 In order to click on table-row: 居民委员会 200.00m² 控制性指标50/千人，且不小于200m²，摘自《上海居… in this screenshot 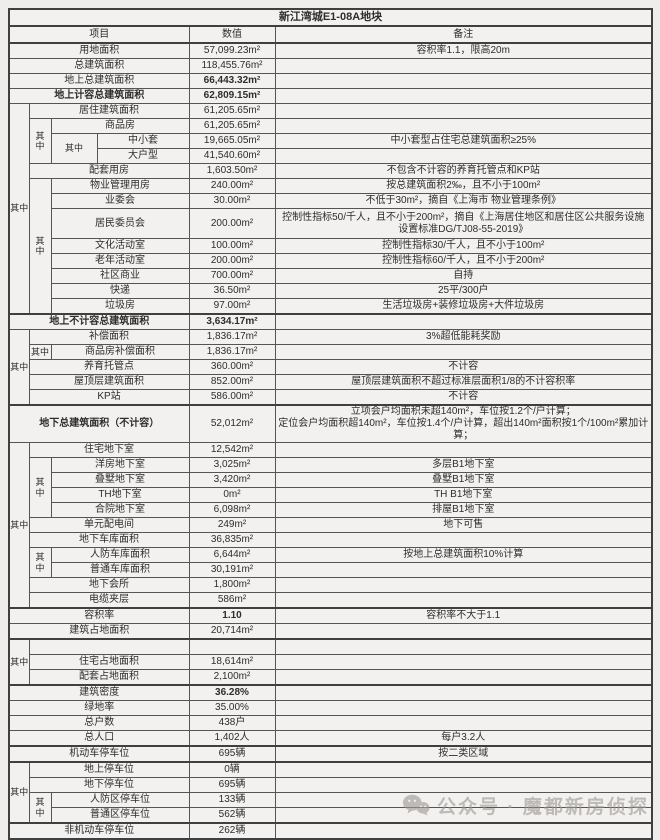, I will do `click(331, 223)`.